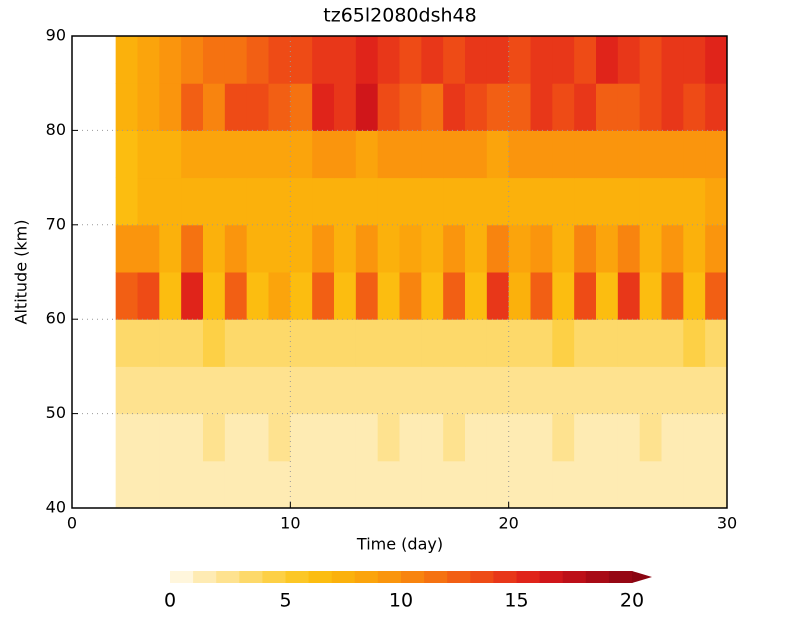 This screenshot has width=800, height=622. I want to click on x-axis-label: Time (day), so click(399, 544).